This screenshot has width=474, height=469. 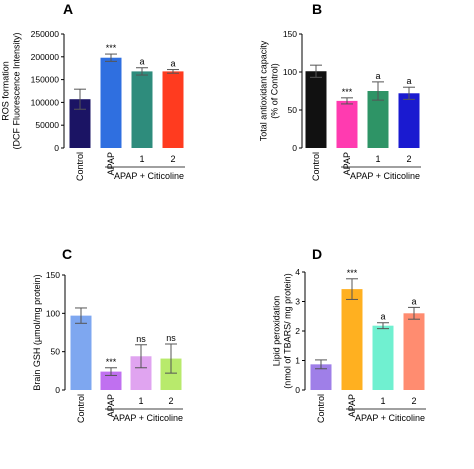 I want to click on y-axis-label: ROS formation, so click(x=6, y=91).